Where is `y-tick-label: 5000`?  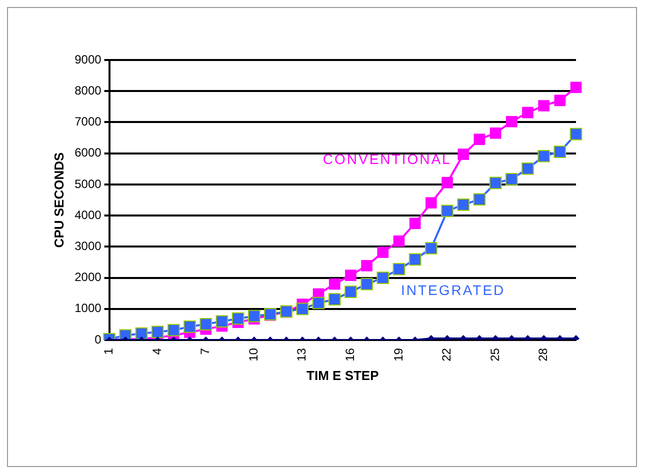
y-tick-label: 5000 is located at coordinates (88, 183).